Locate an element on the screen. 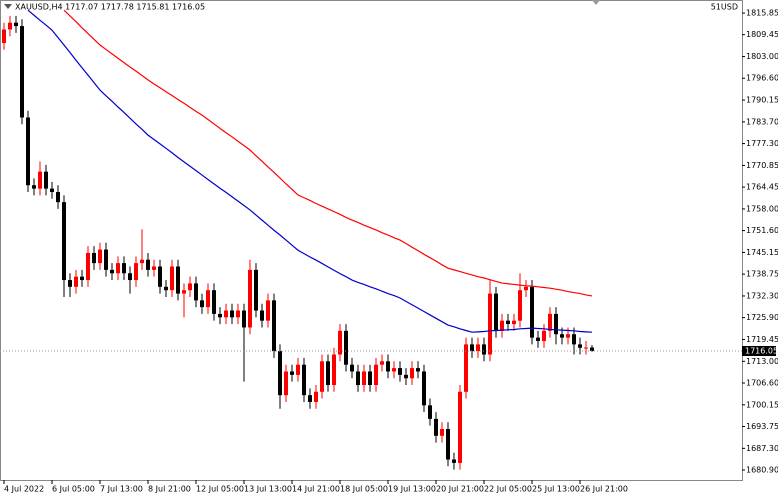 The width and height of the screenshot is (778, 494). y-tick-label: 1796.60 is located at coordinates (762, 78).